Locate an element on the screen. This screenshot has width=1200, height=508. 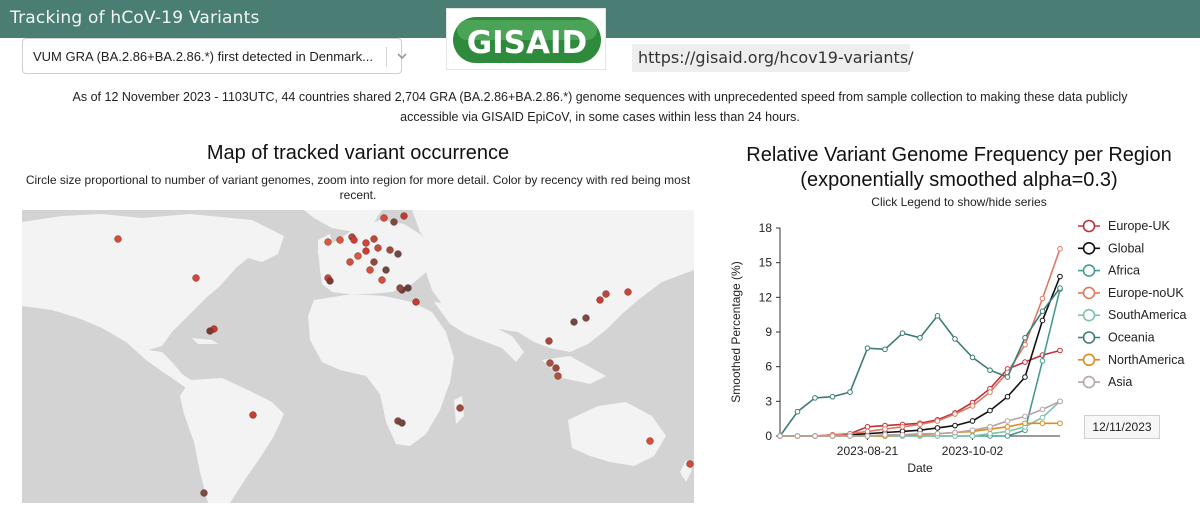
legend-item-oceania: Oceania is located at coordinates (1116, 338).